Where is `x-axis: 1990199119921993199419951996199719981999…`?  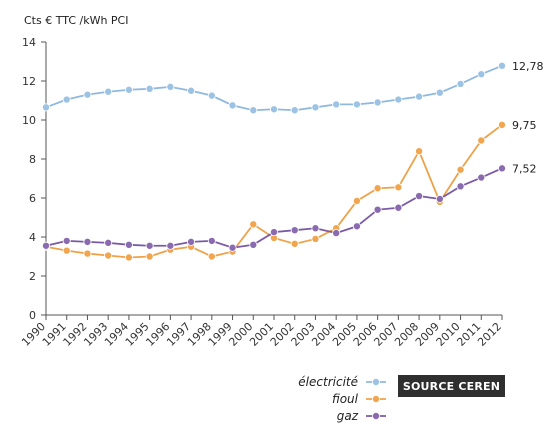 x-axis: 1990199119921993199419951996199719981999… is located at coordinates (261, 331).